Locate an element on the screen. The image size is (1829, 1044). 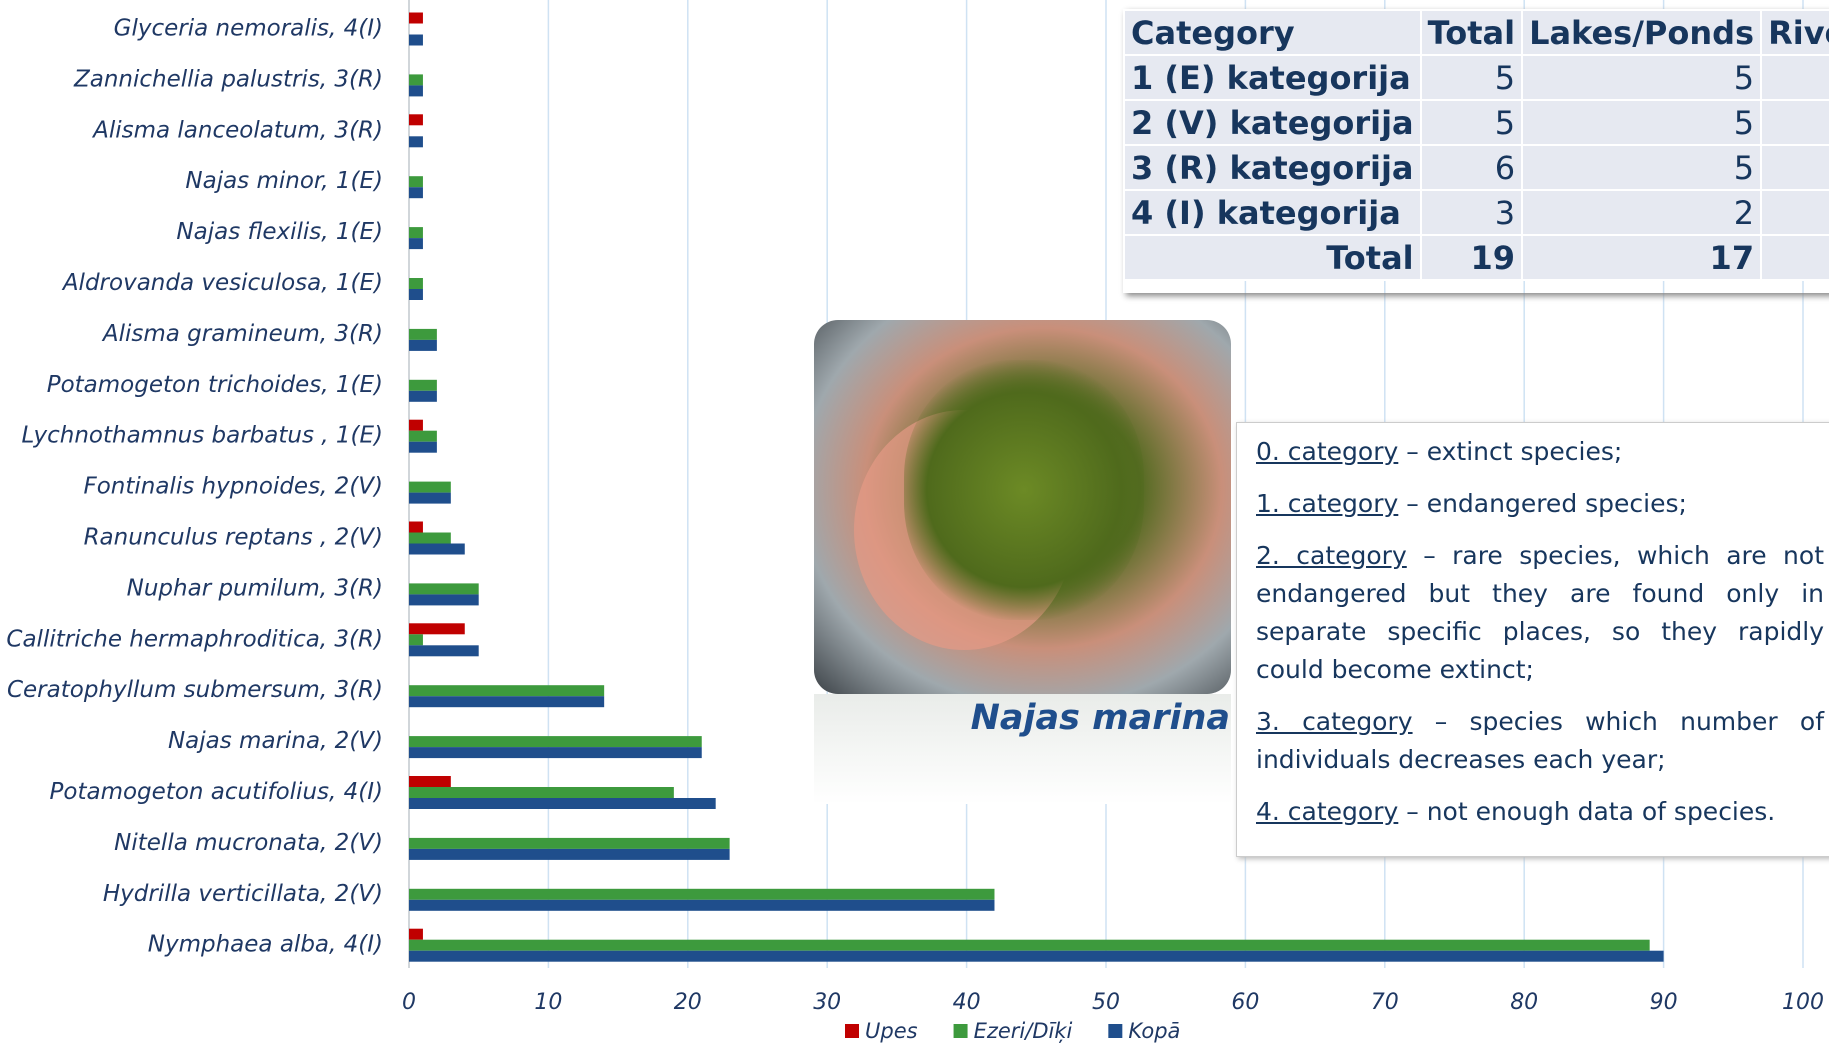
note-term: 3. category is located at coordinates (1334, 721).